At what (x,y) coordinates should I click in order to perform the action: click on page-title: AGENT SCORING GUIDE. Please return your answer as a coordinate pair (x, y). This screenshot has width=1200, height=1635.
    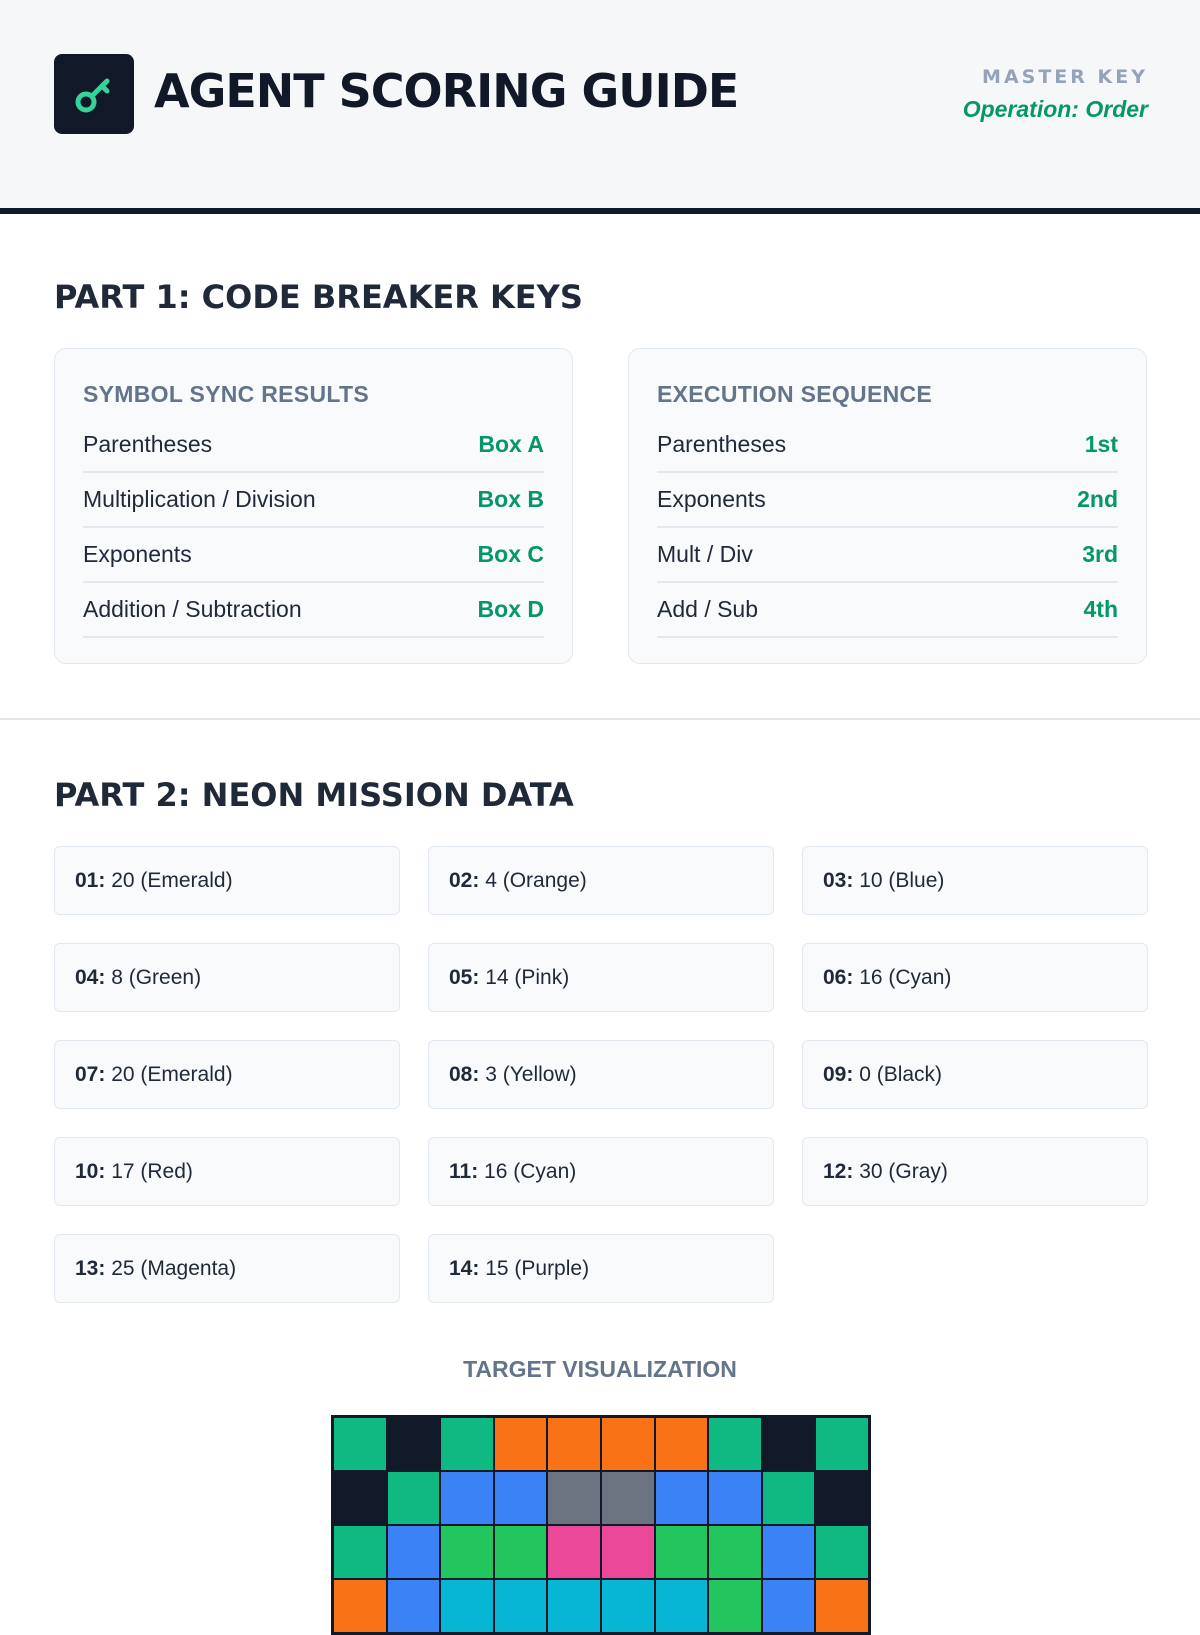
    Looking at the image, I should click on (446, 91).